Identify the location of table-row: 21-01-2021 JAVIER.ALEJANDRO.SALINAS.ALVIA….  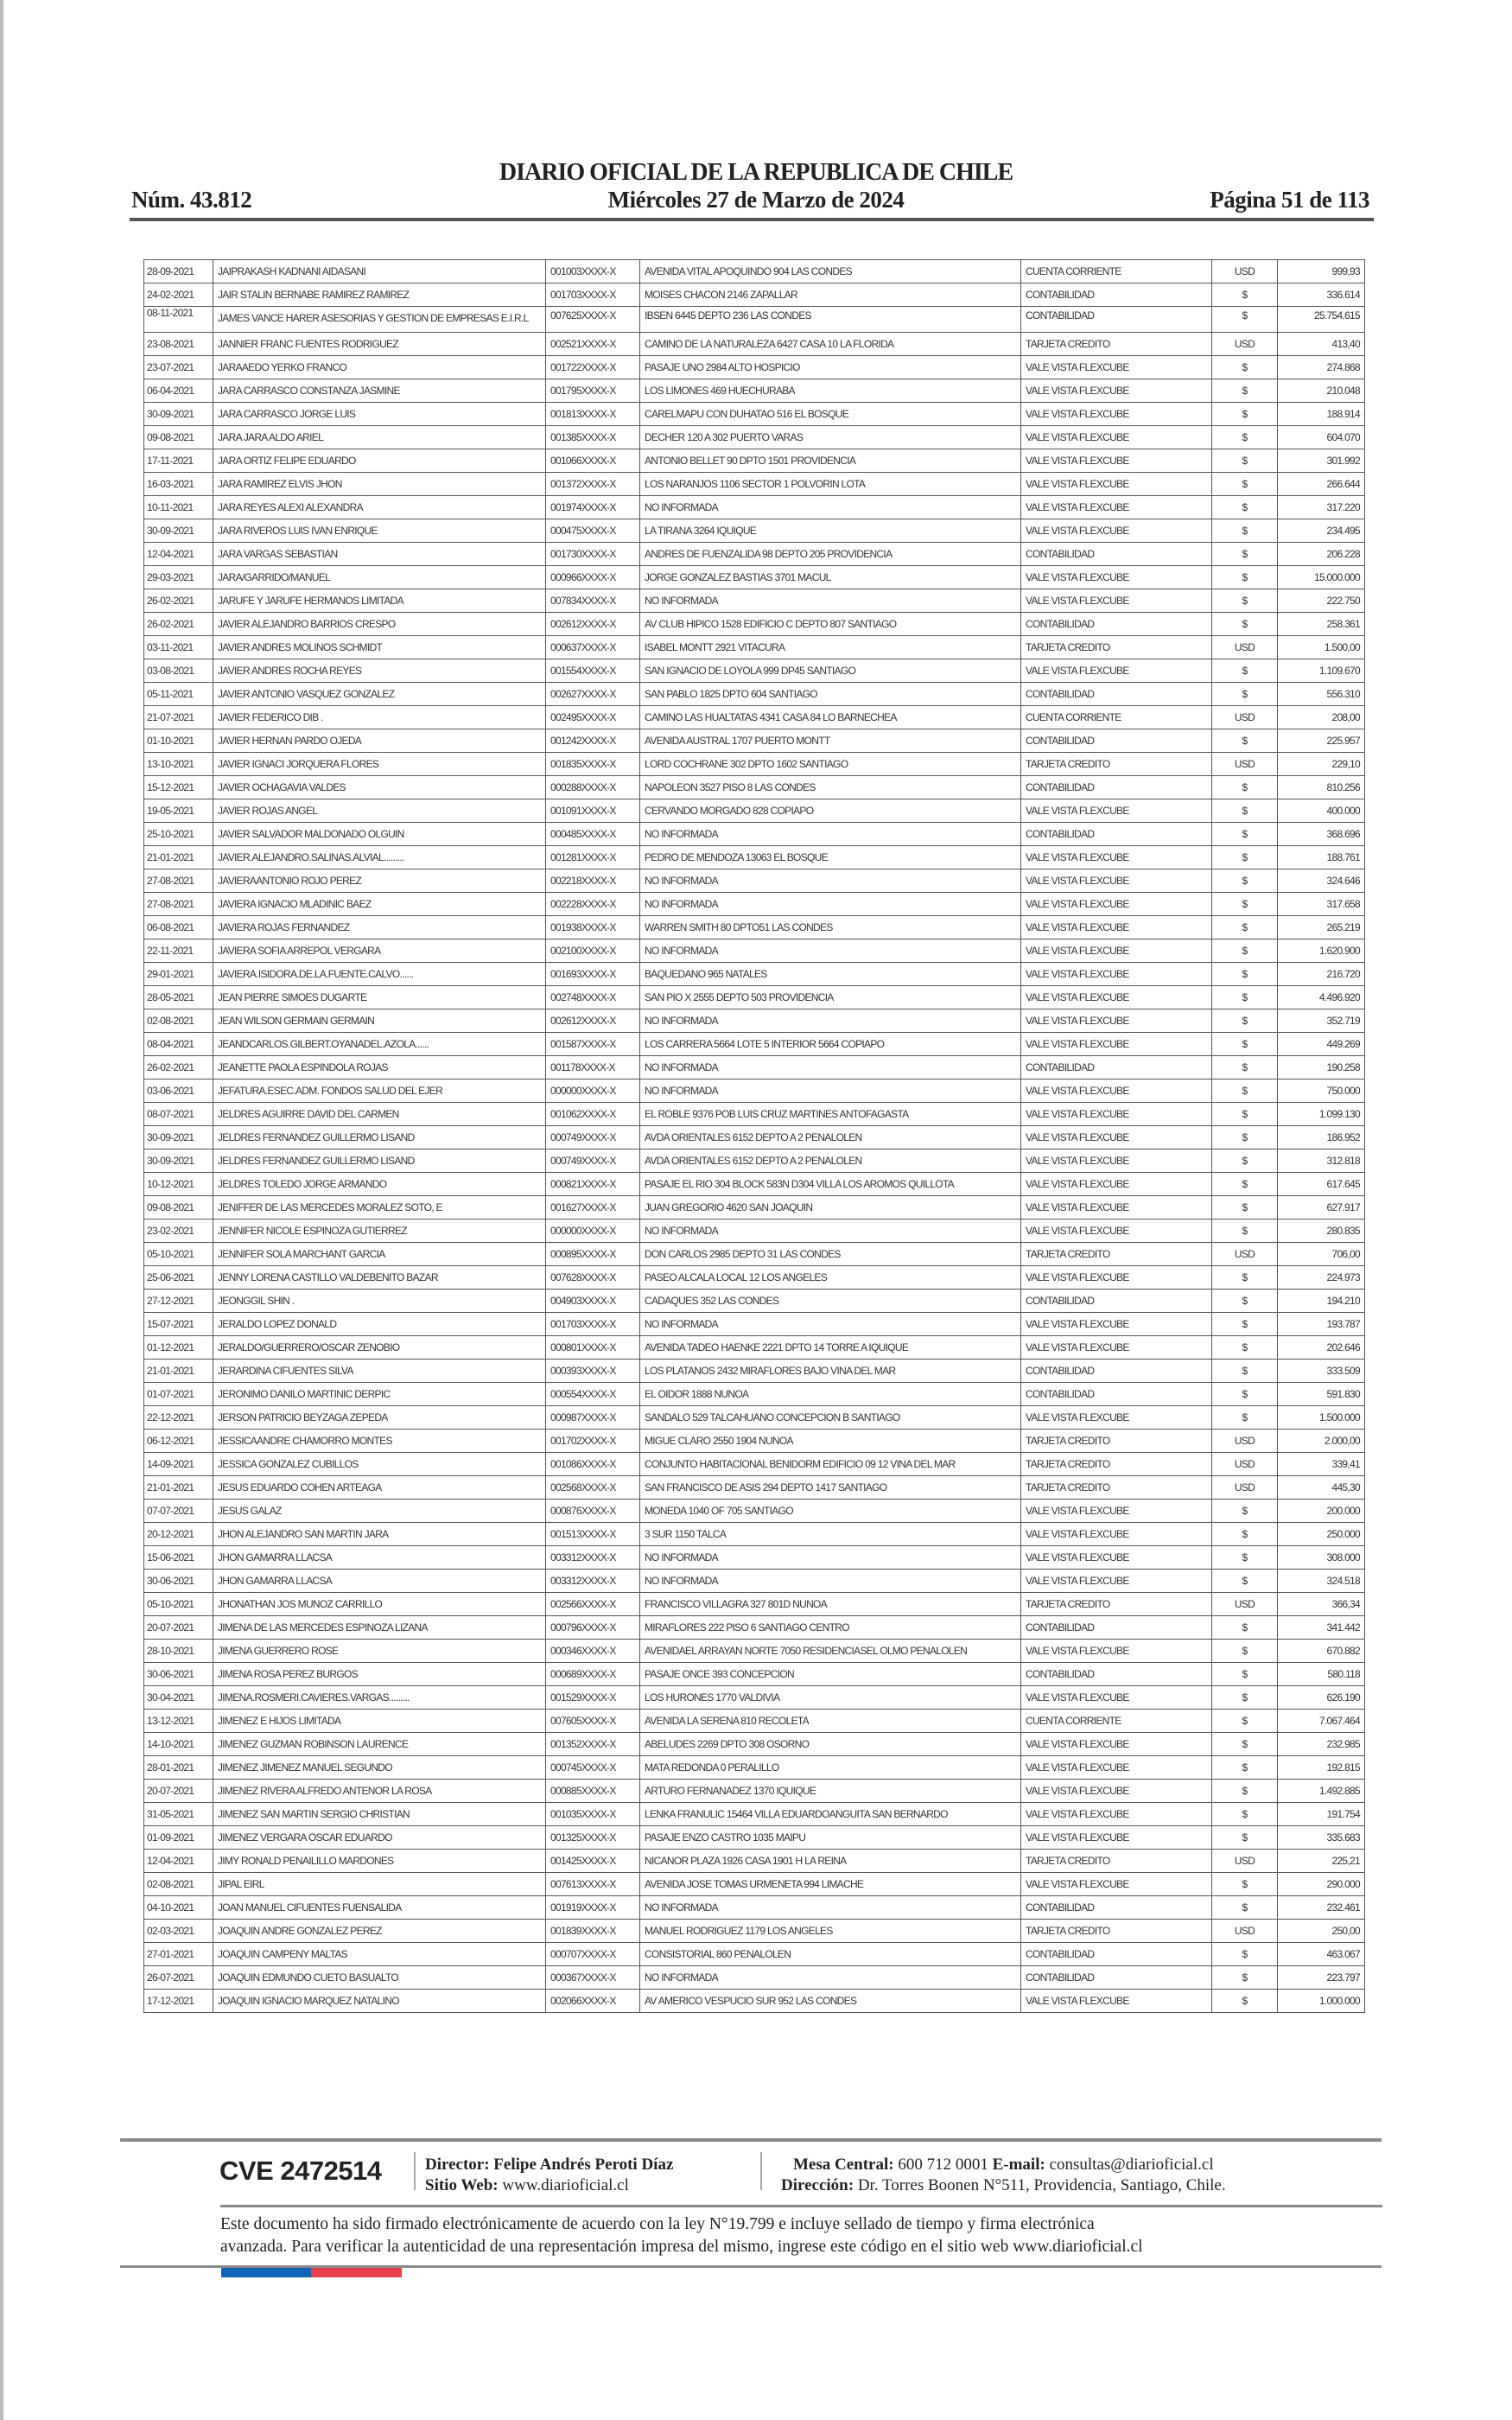
(754, 857).